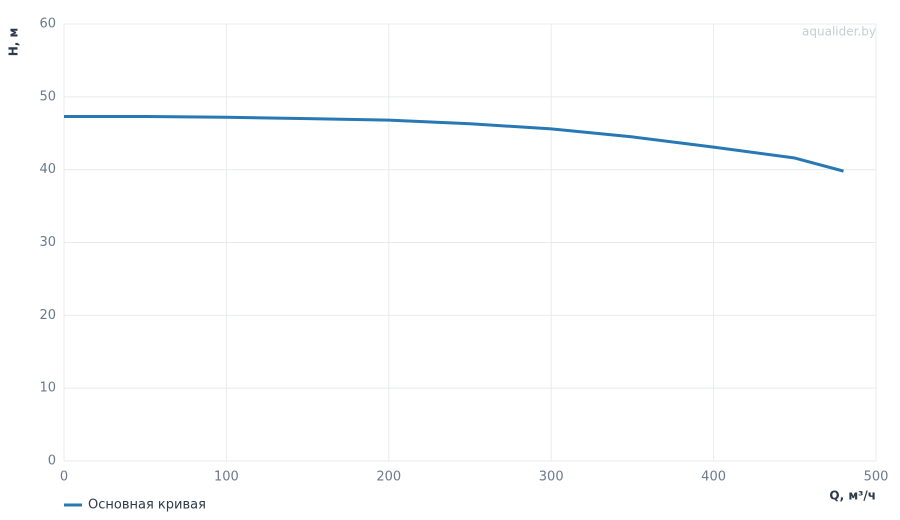 This screenshot has width=900, height=520. What do you see at coordinates (388, 477) in the screenshot?
I see `x-tick-label: 200` at bounding box center [388, 477].